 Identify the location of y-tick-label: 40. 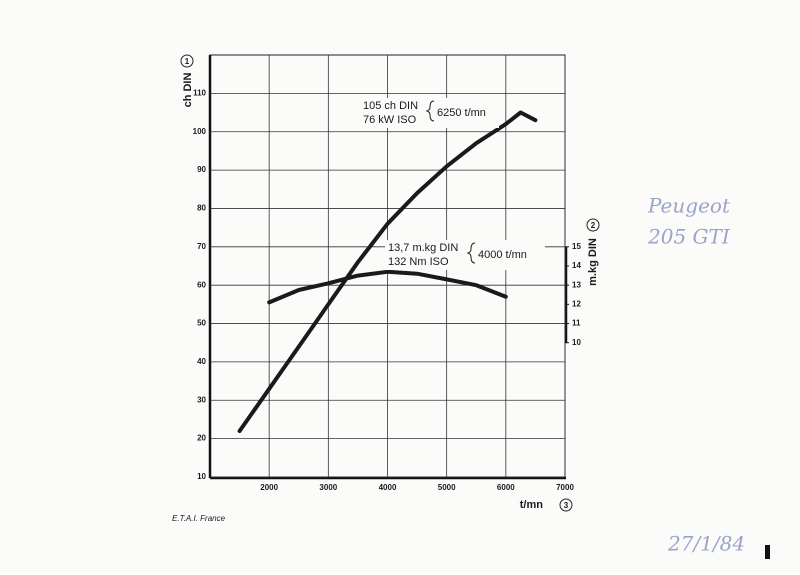
(201, 361).